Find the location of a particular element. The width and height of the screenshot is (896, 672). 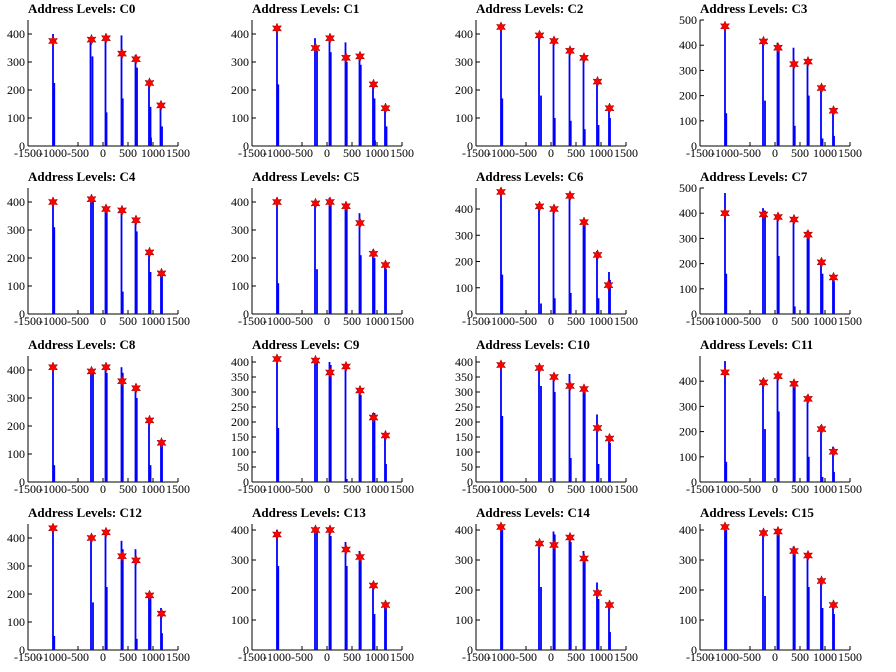

y-tick-label: 350 is located at coordinates (240, 377).